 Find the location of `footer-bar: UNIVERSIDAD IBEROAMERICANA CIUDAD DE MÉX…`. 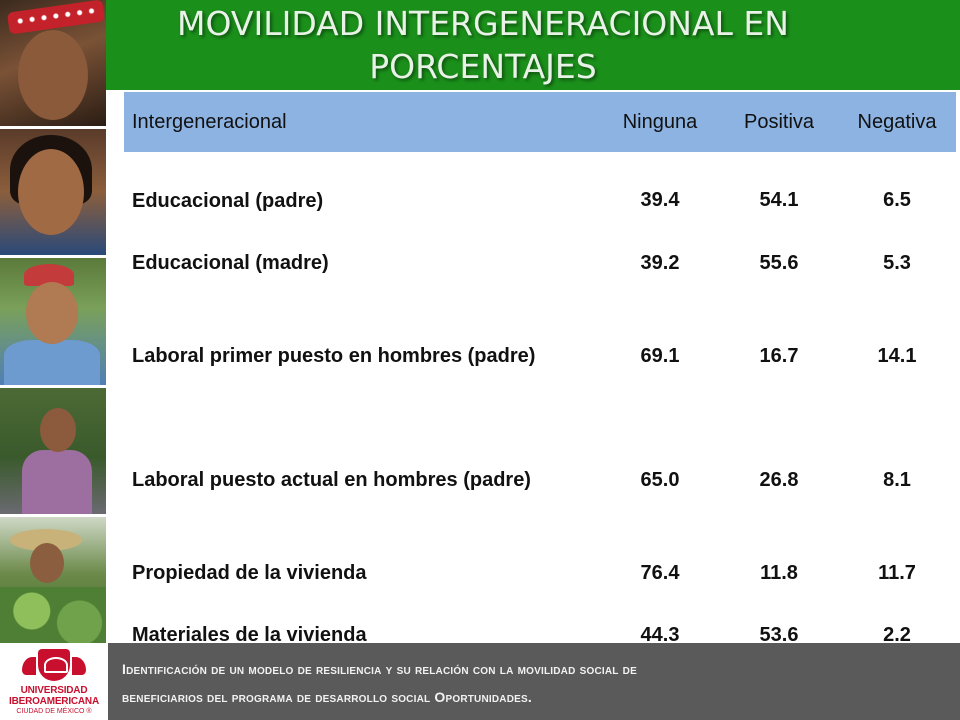

footer-bar: UNIVERSIDAD IBEROAMERICANA CIUDAD DE MÉX… is located at coordinates (480, 681).